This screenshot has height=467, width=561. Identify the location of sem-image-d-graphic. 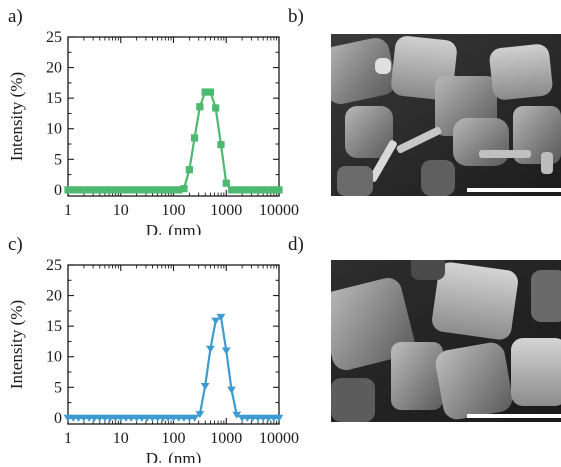
(446, 341).